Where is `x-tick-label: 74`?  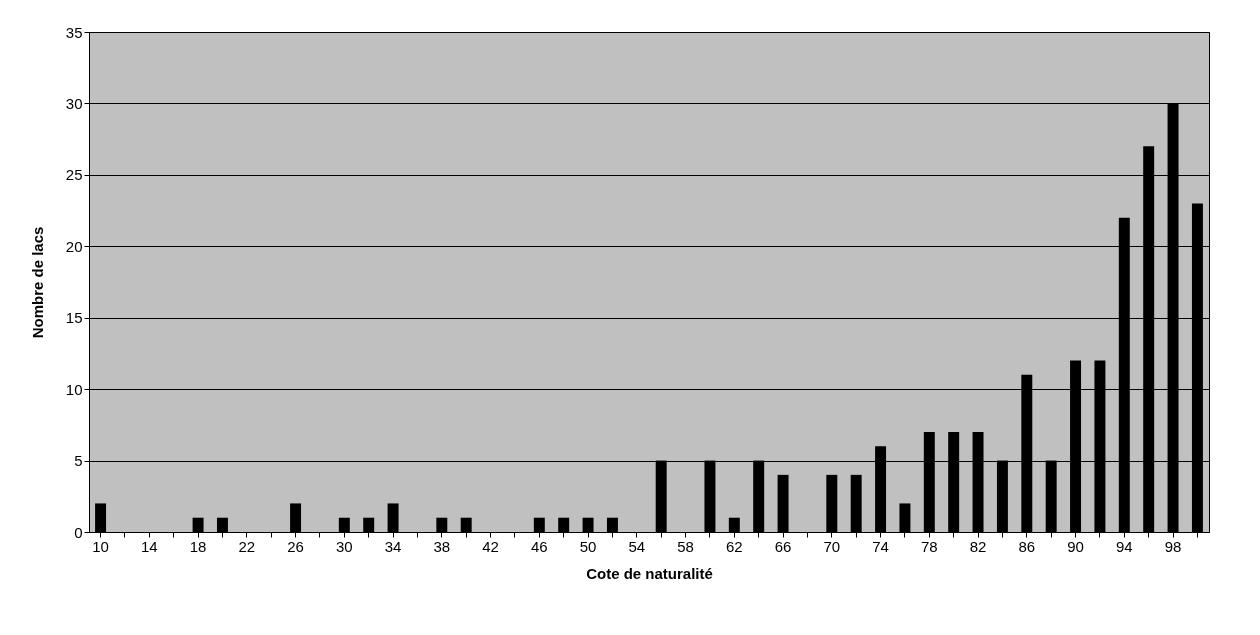 x-tick-label: 74 is located at coordinates (880, 546).